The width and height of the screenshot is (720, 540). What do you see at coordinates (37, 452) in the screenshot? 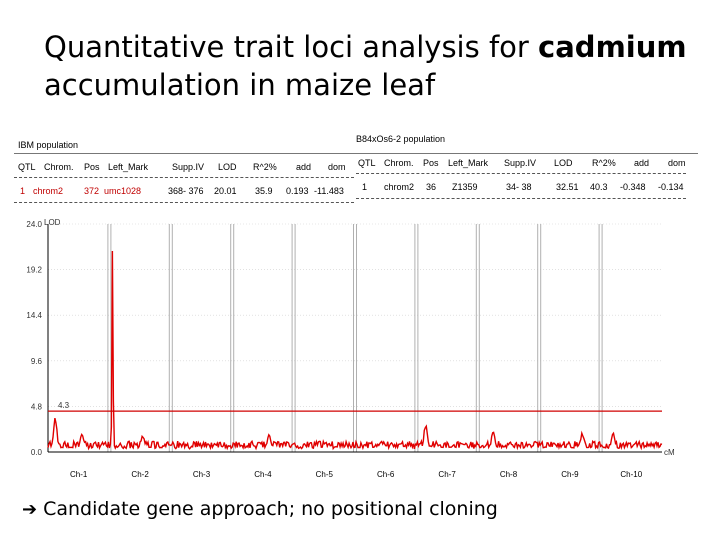
I see `y-tick-label: 0.0` at bounding box center [37, 452].